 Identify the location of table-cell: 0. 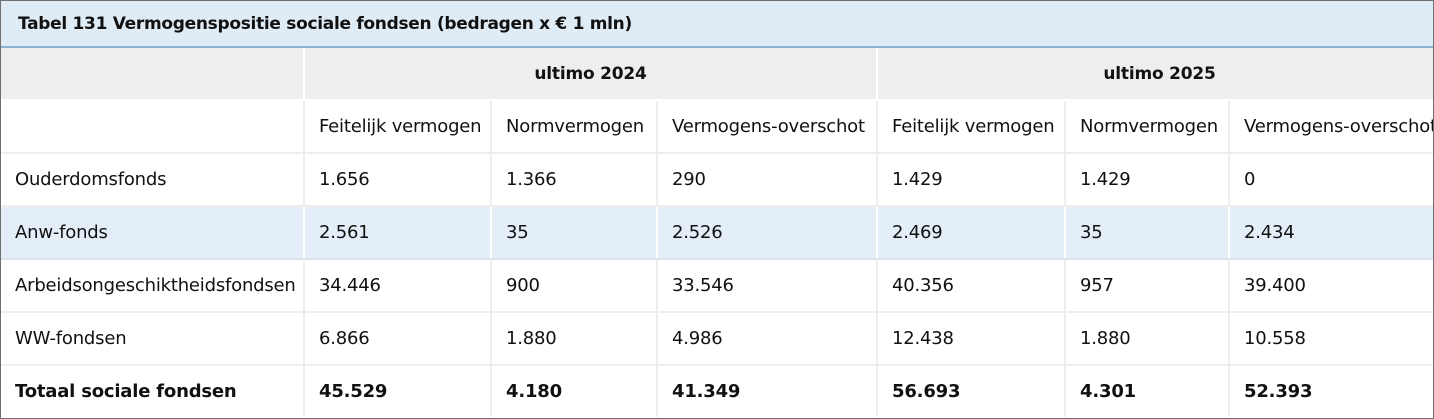
(1330, 180).